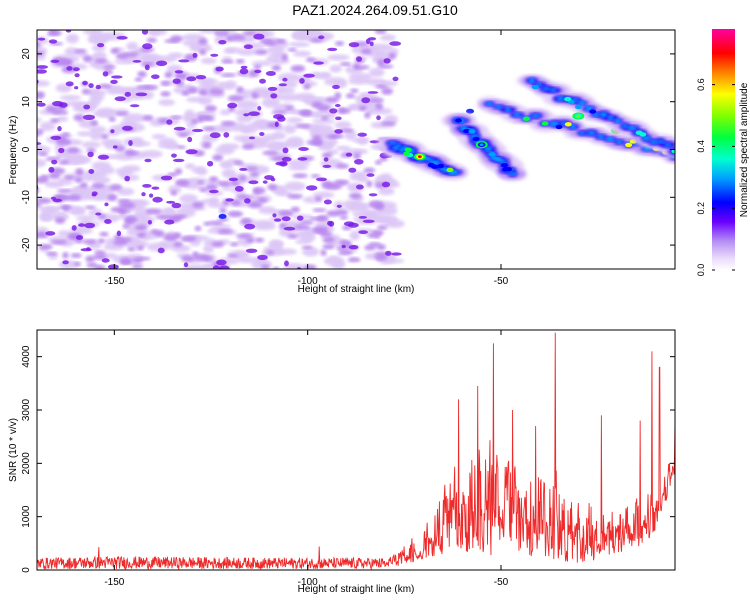 This screenshot has height=605, width=750. What do you see at coordinates (26, 409) in the screenshot?
I see `snr-y-tick-label: 3000` at bounding box center [26, 409].